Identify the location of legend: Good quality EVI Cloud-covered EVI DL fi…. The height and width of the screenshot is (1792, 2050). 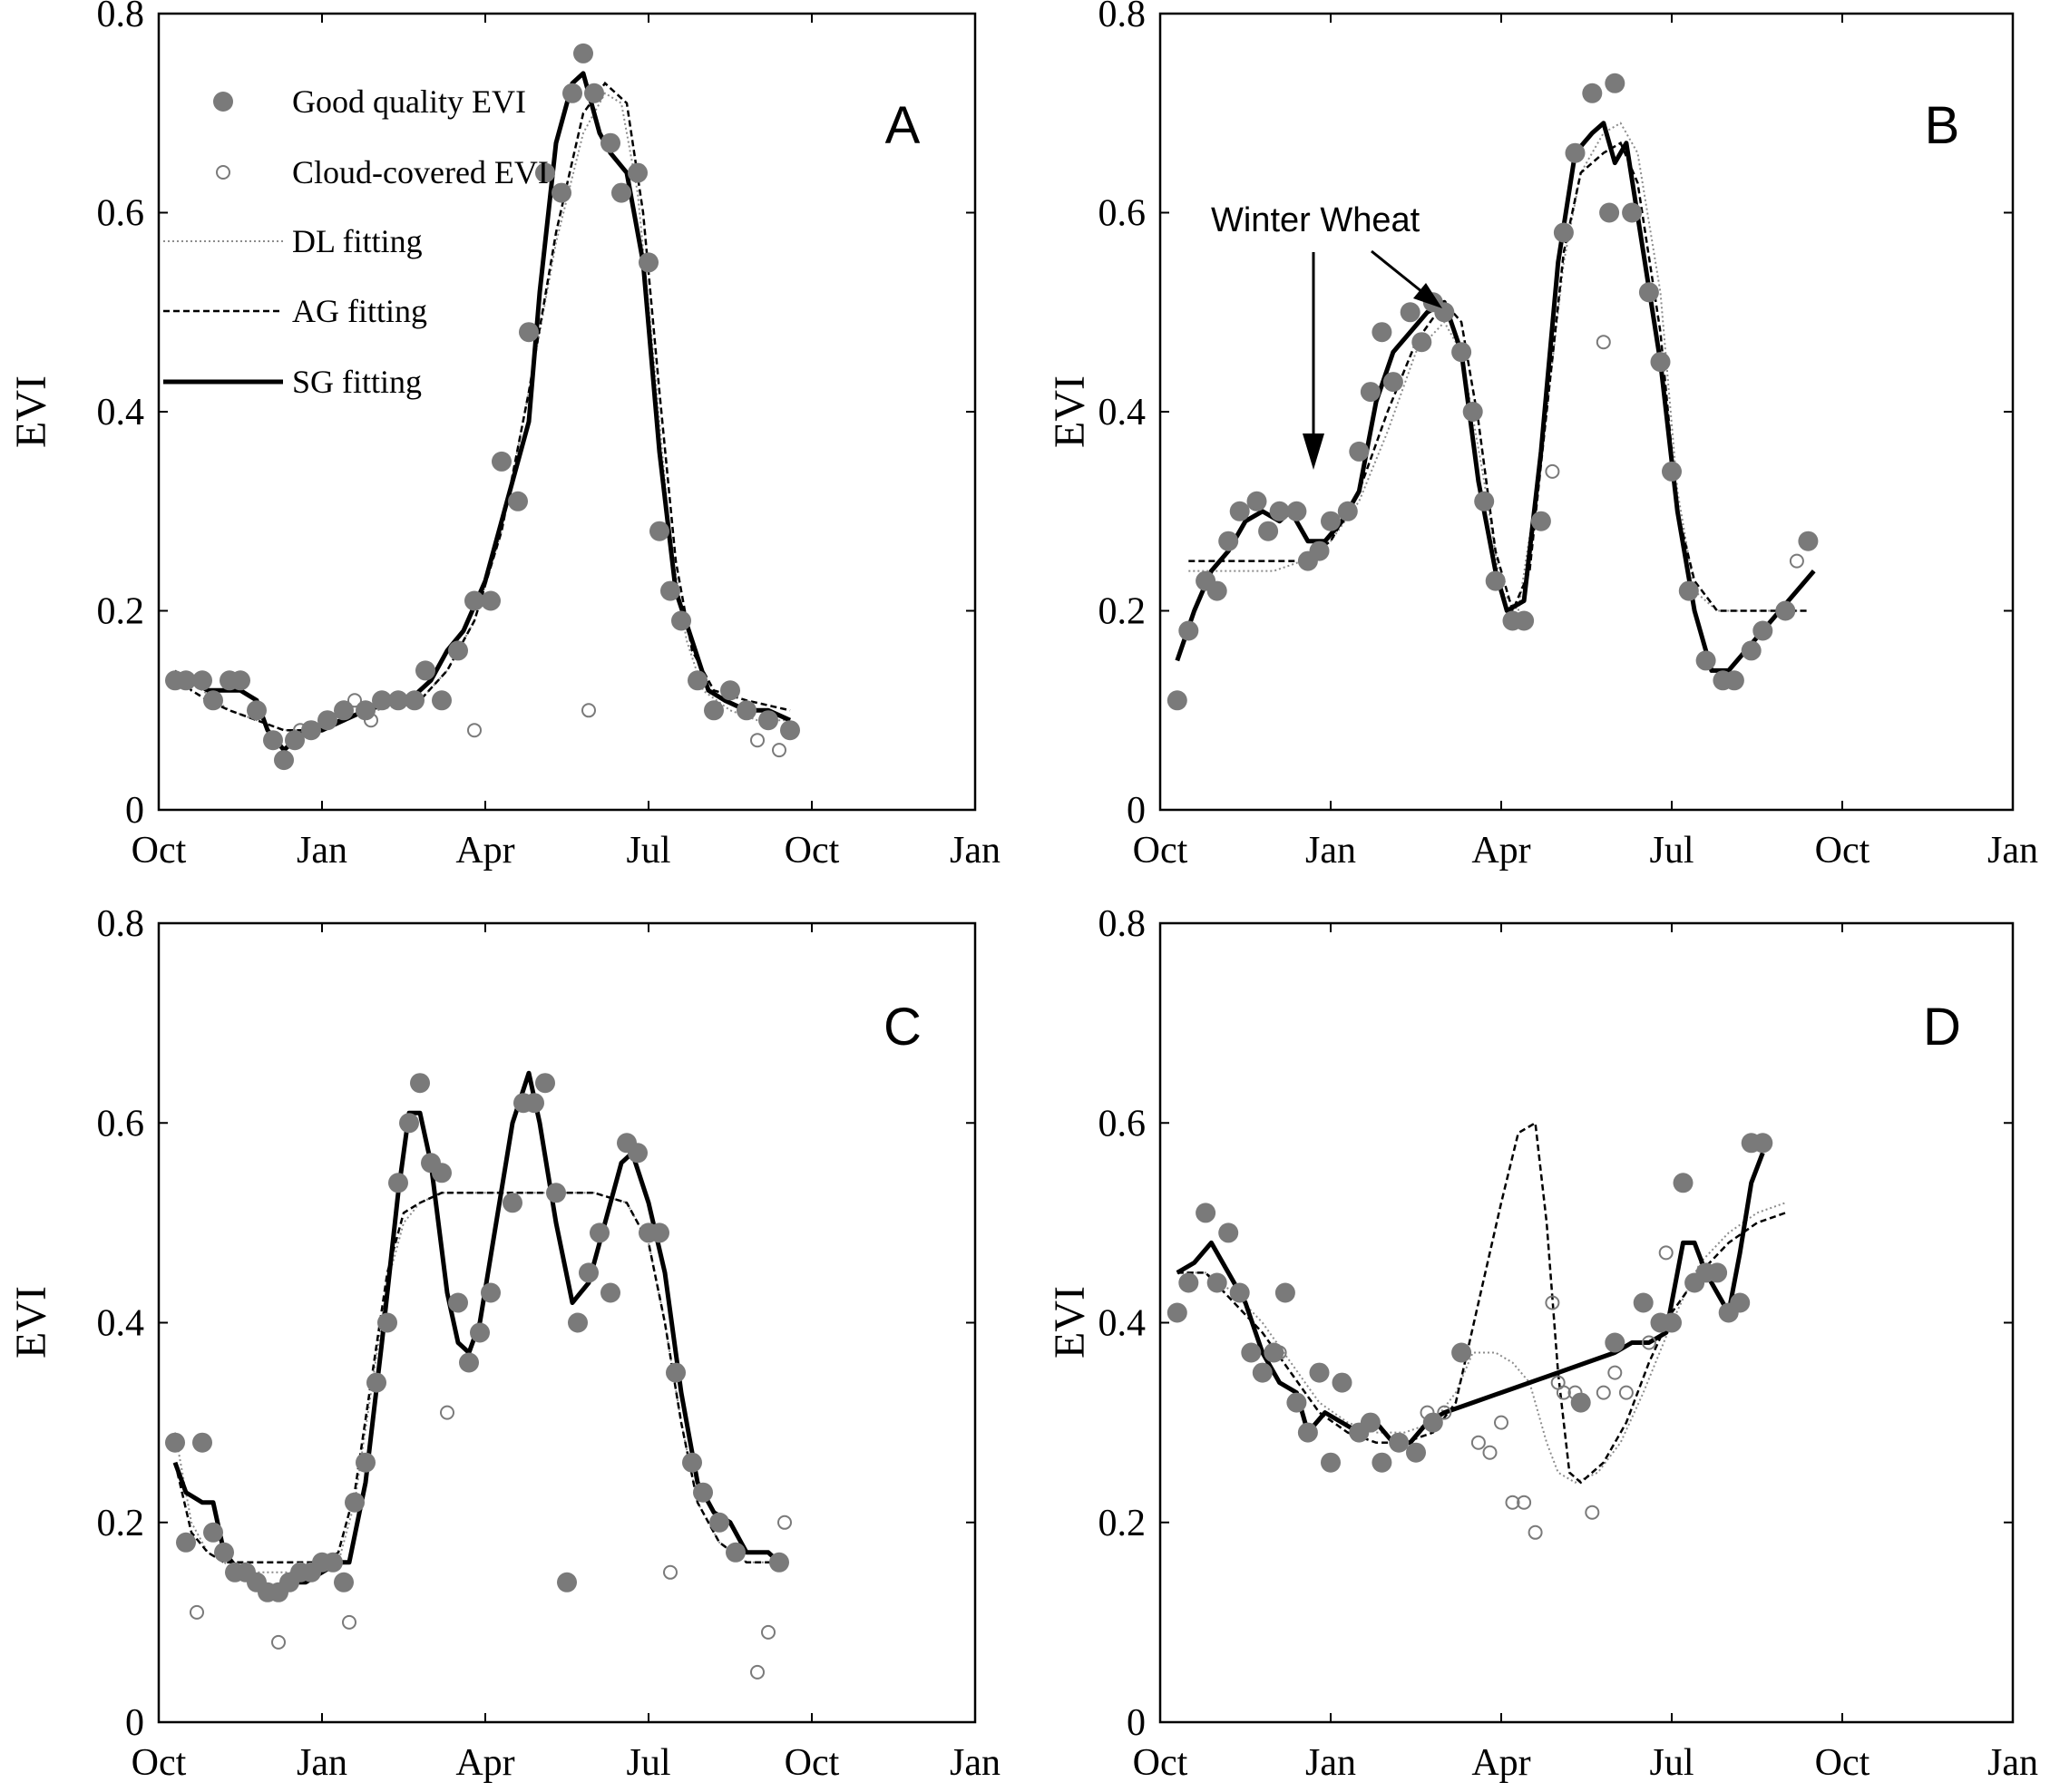
(356, 241).